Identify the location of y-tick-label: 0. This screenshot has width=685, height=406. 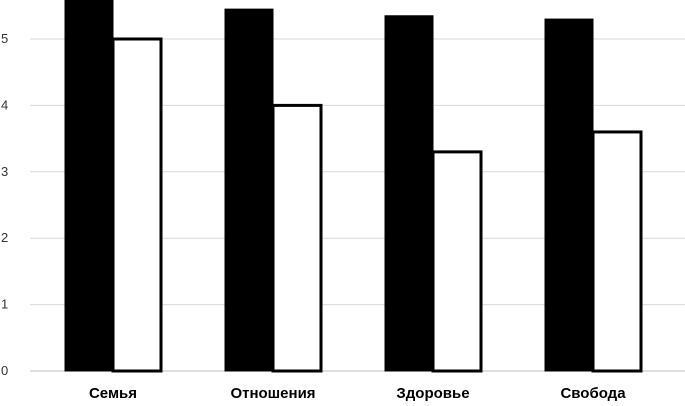
(4, 370).